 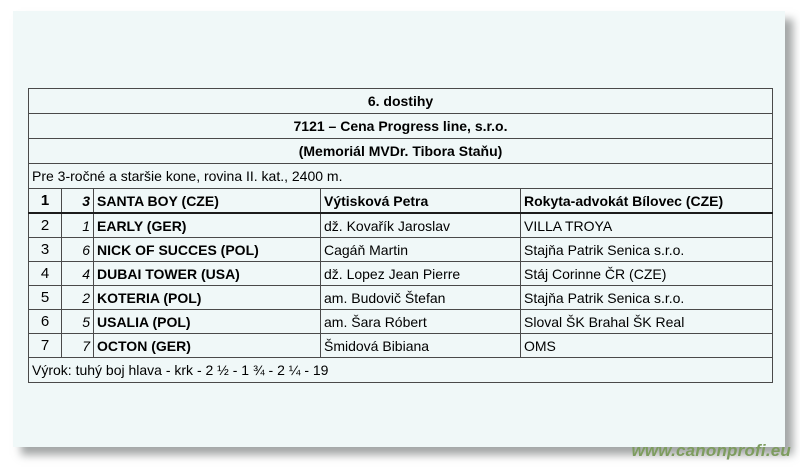 I want to click on rider-name-cell: dž. Lopez Jean Pierre, so click(x=420, y=273).